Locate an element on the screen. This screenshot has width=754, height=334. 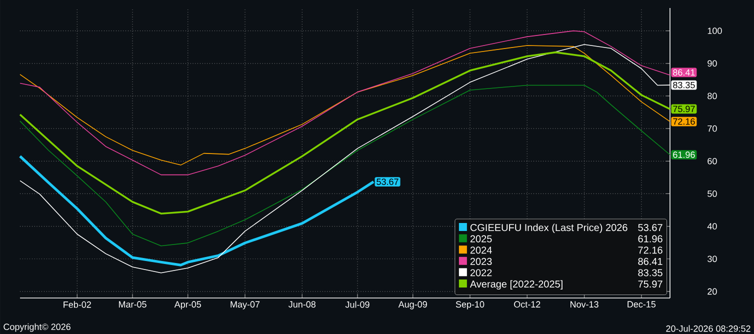
x-tick-label: Aug-09 is located at coordinates (412, 305).